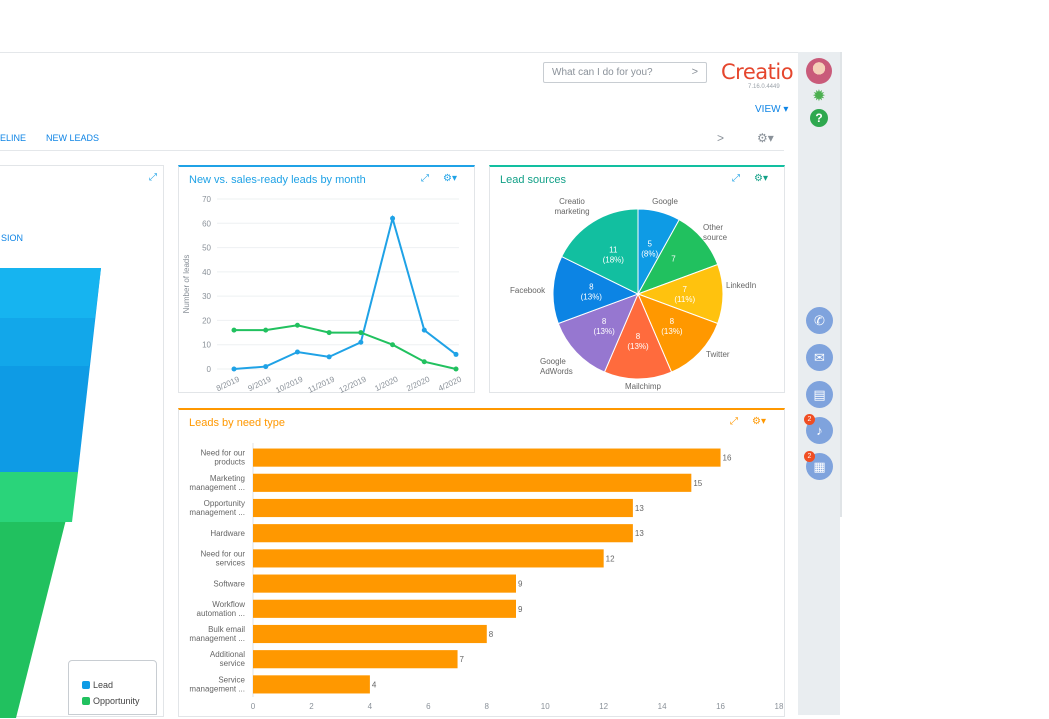 Image resolution: width=1049 pixels, height=719 pixels. What do you see at coordinates (50, 293) in the screenshot?
I see `funnel-lead-stage-light` at bounding box center [50, 293].